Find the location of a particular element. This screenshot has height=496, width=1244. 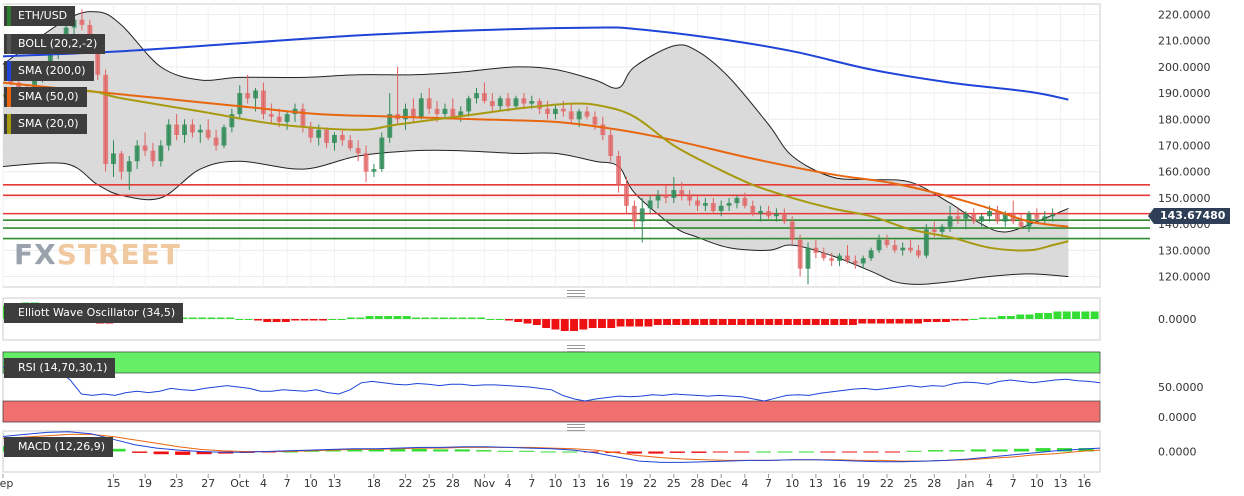

logo-street: STREET is located at coordinates (118, 254).